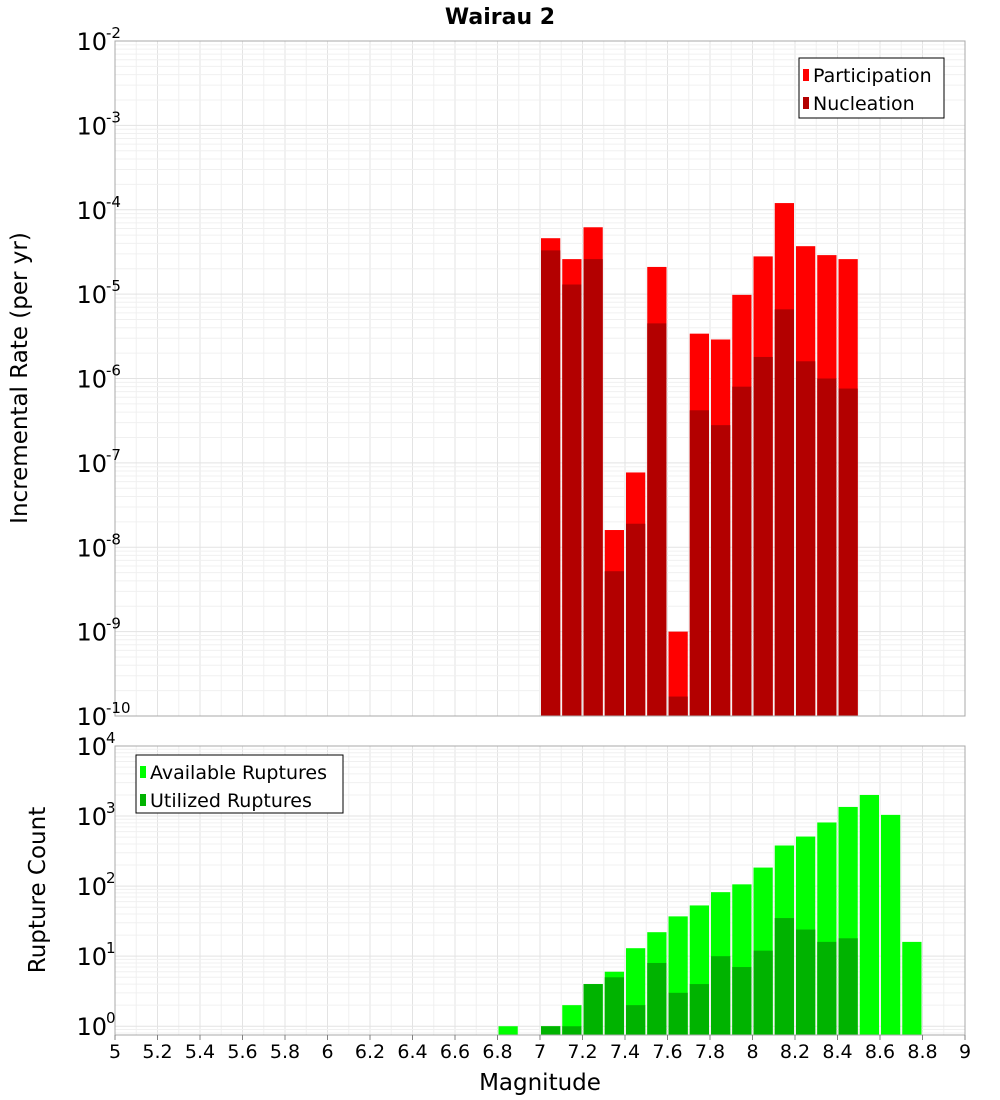 This screenshot has height=1100, width=1000. I want to click on chart-title: Wairau 2, so click(500, 17).